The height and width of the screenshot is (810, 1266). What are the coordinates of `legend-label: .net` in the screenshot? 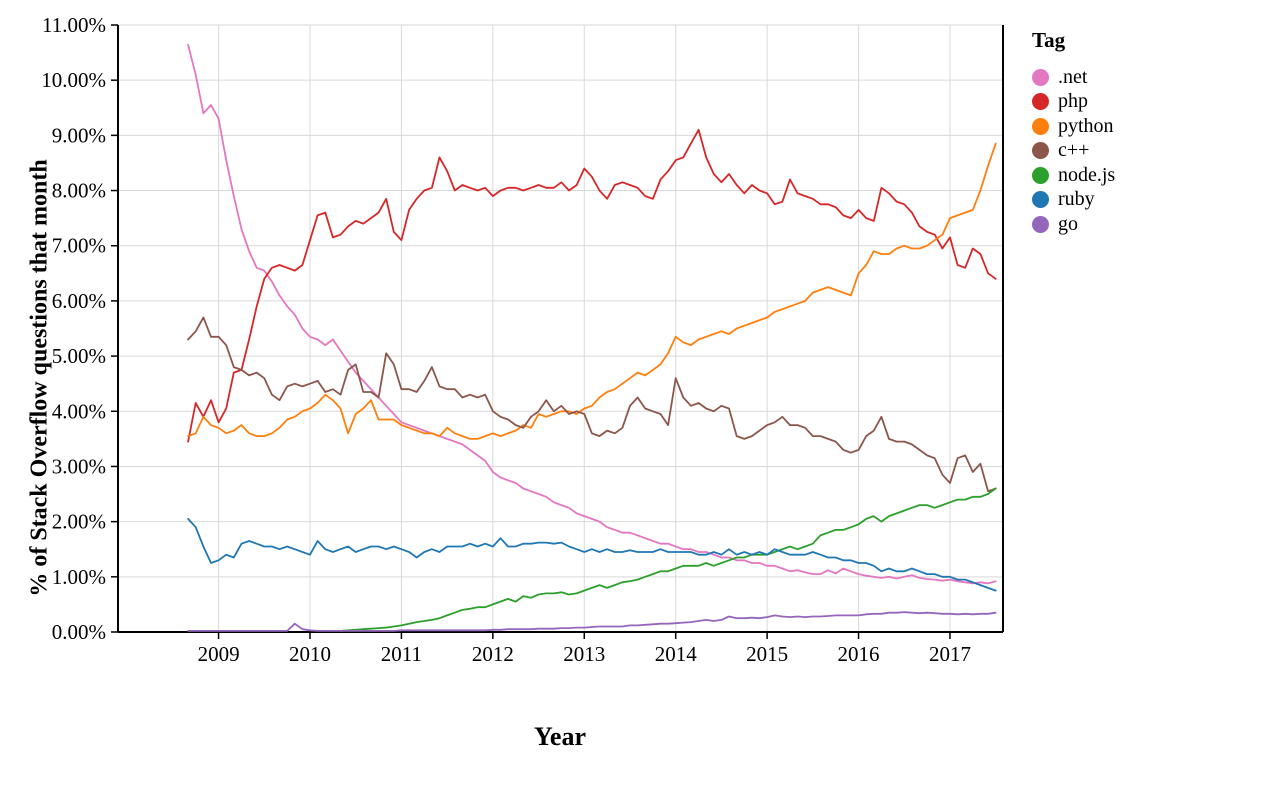 It's located at (1073, 76).